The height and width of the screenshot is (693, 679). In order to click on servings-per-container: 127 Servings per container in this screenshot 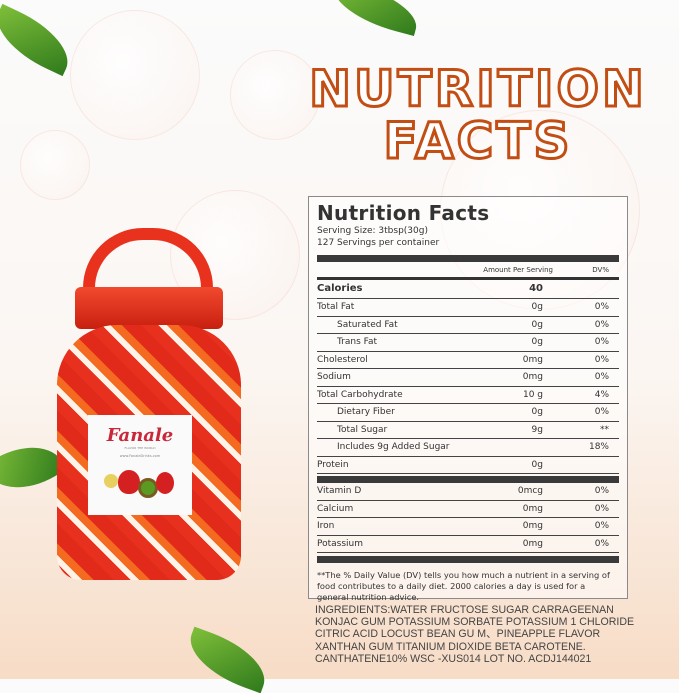, I will do `click(378, 243)`.